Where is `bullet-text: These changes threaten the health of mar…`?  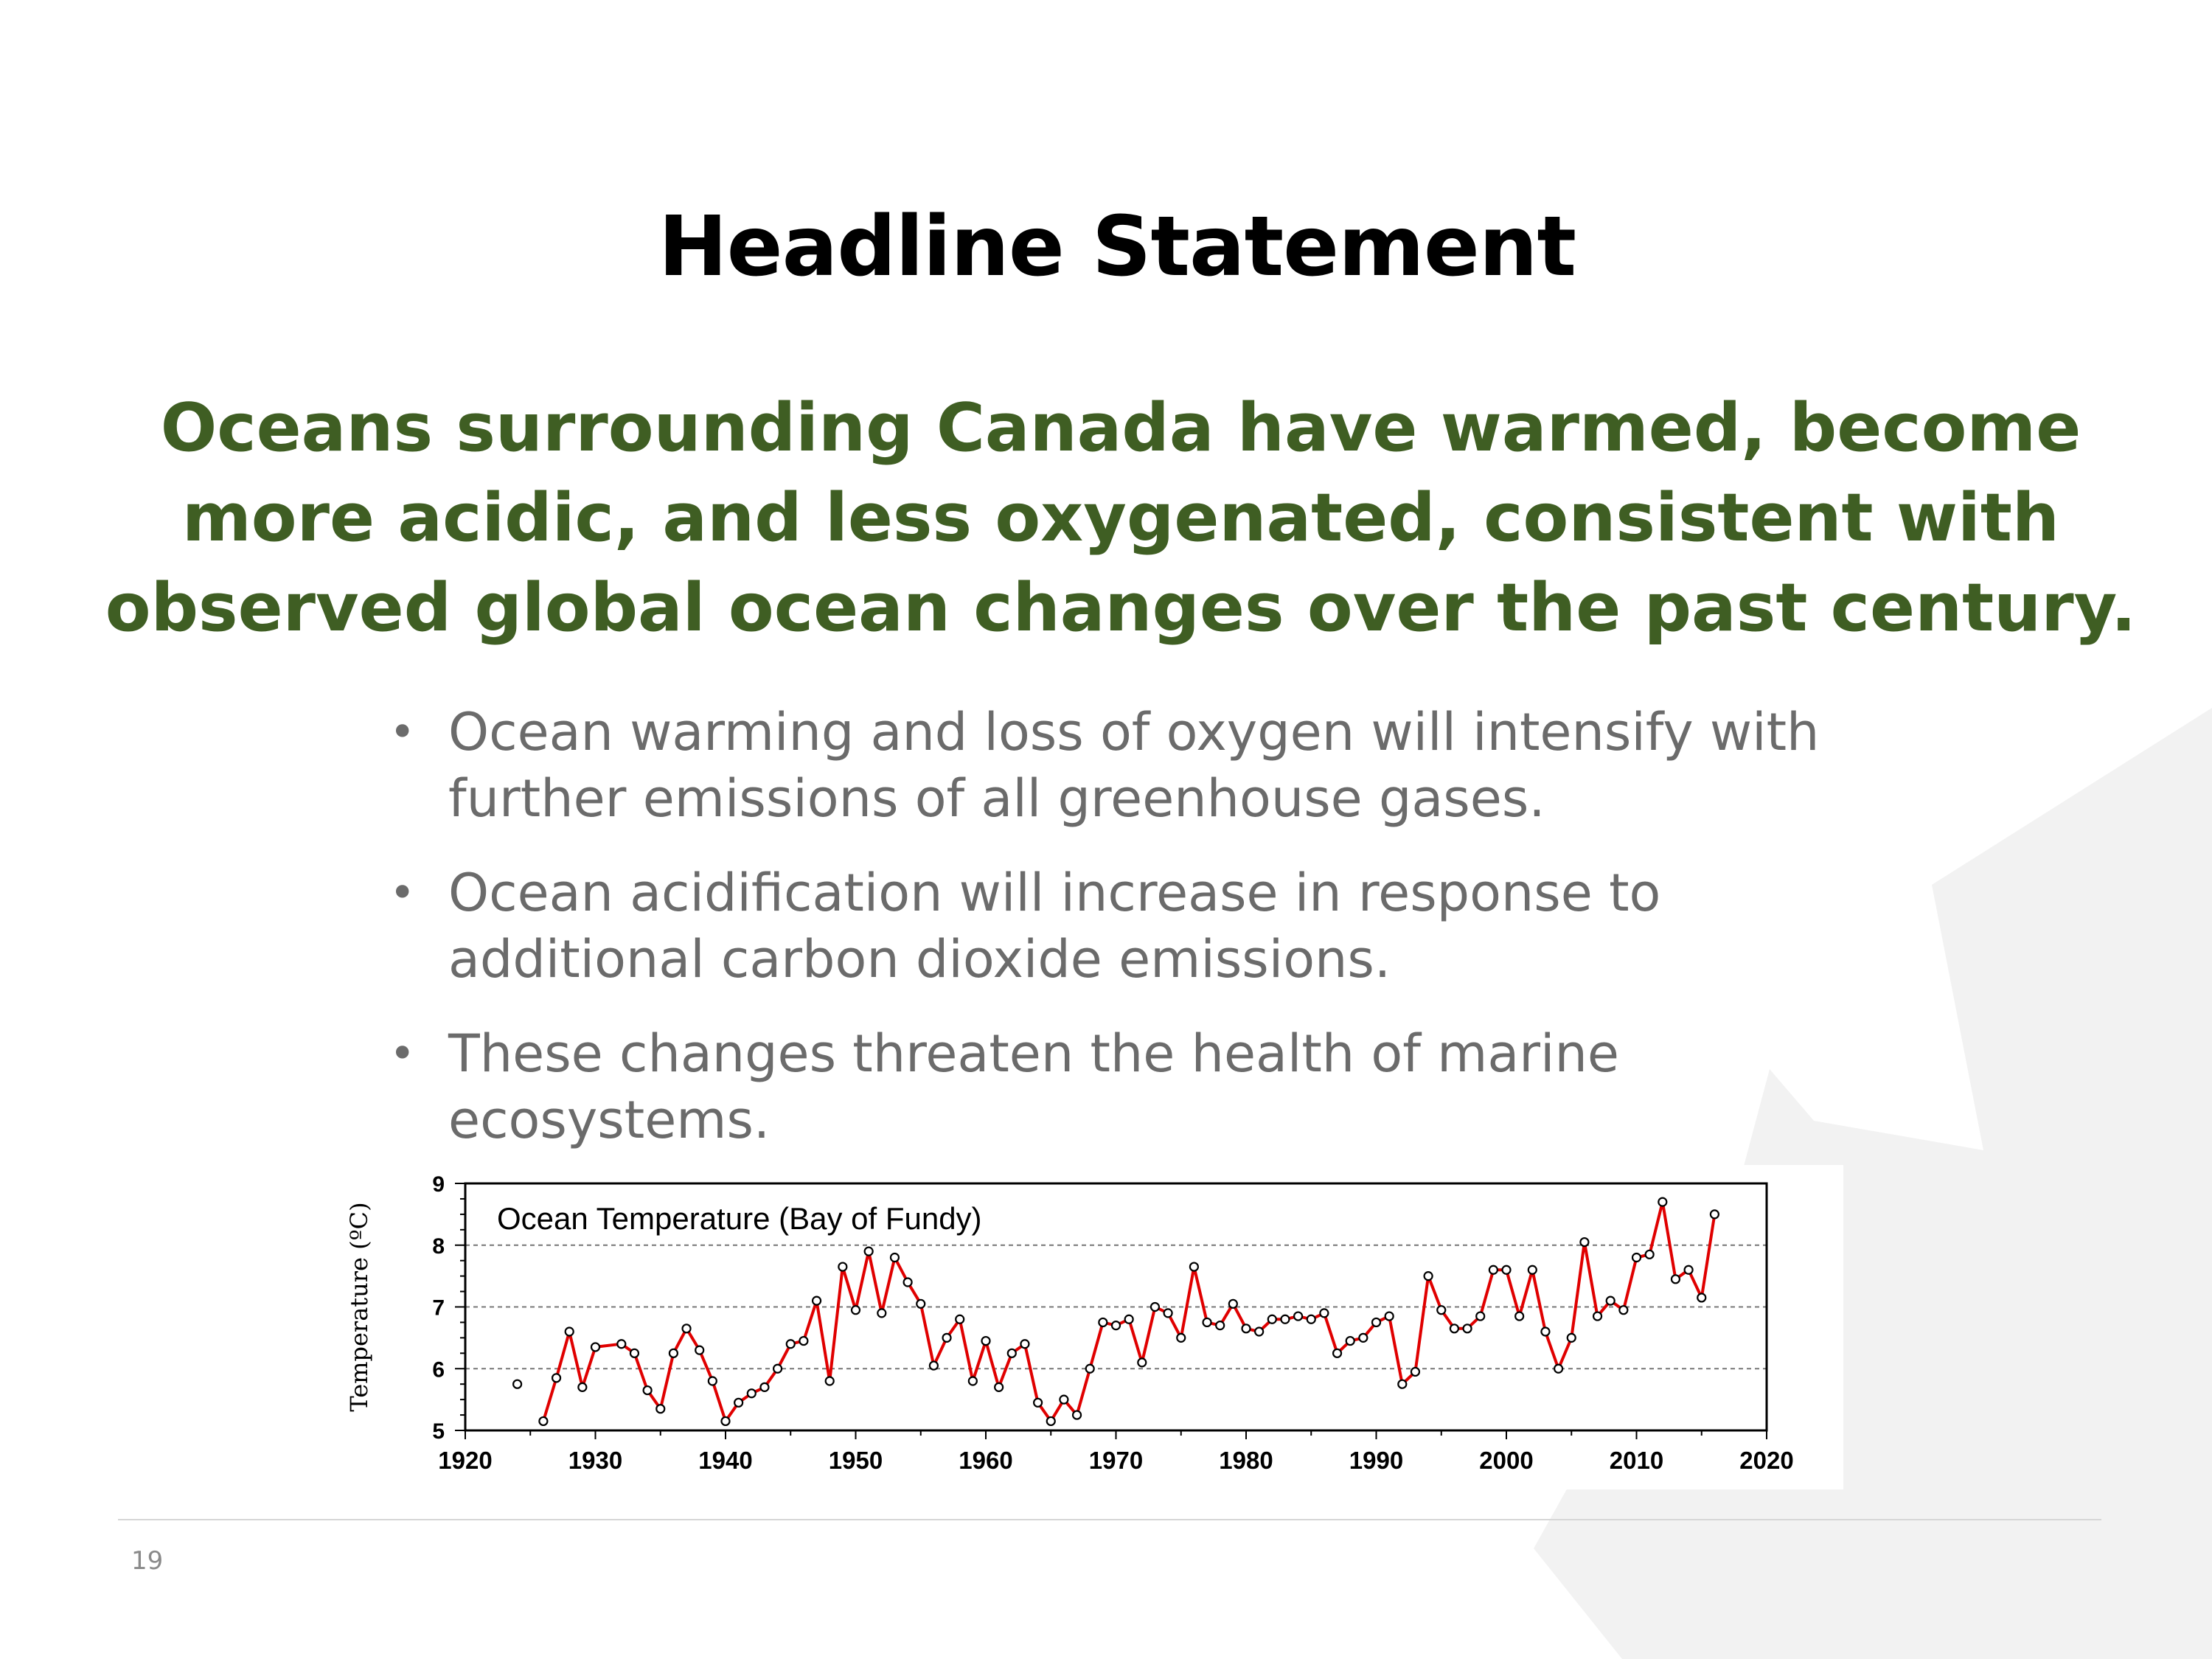 bullet-text: These changes threaten the health of mar… is located at coordinates (1033, 1086).